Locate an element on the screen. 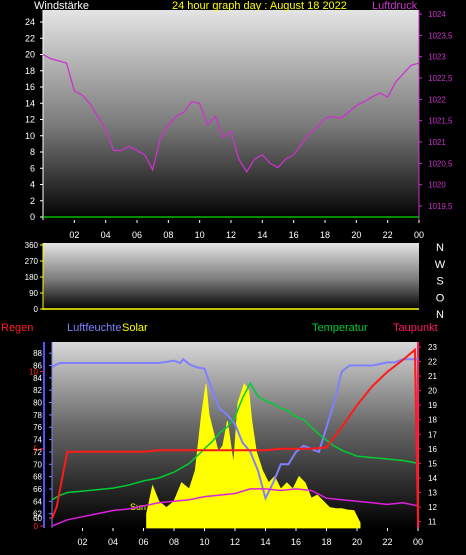  panel3-x-tick-label: 06 is located at coordinates (143, 542).